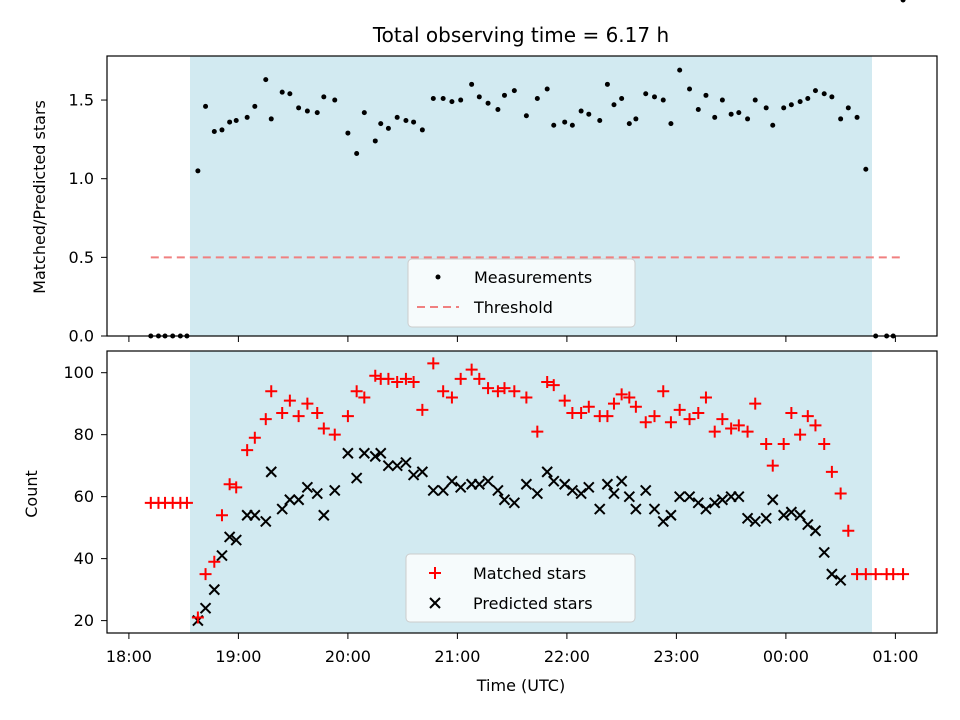  Describe the element at coordinates (238, 656) in the screenshot. I see `x-tick-label: 19:00` at that location.